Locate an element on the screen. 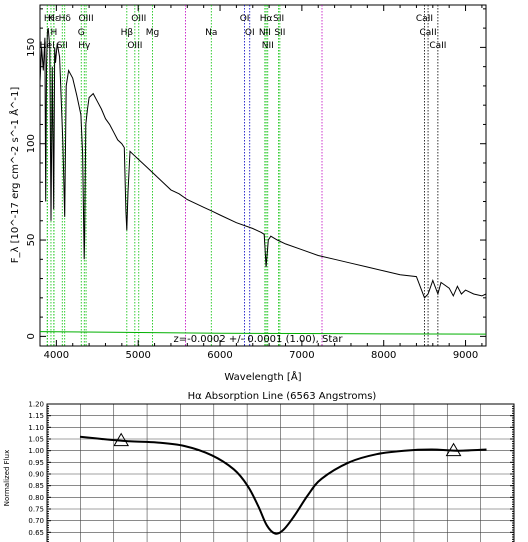 The width and height of the screenshot is (528, 542). spectral-line-label: Mg is located at coordinates (152, 33).